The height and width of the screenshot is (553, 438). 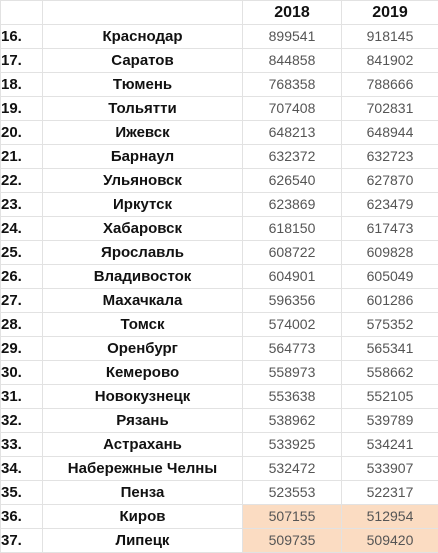 I want to click on rank-cell: 30., so click(x=22, y=373).